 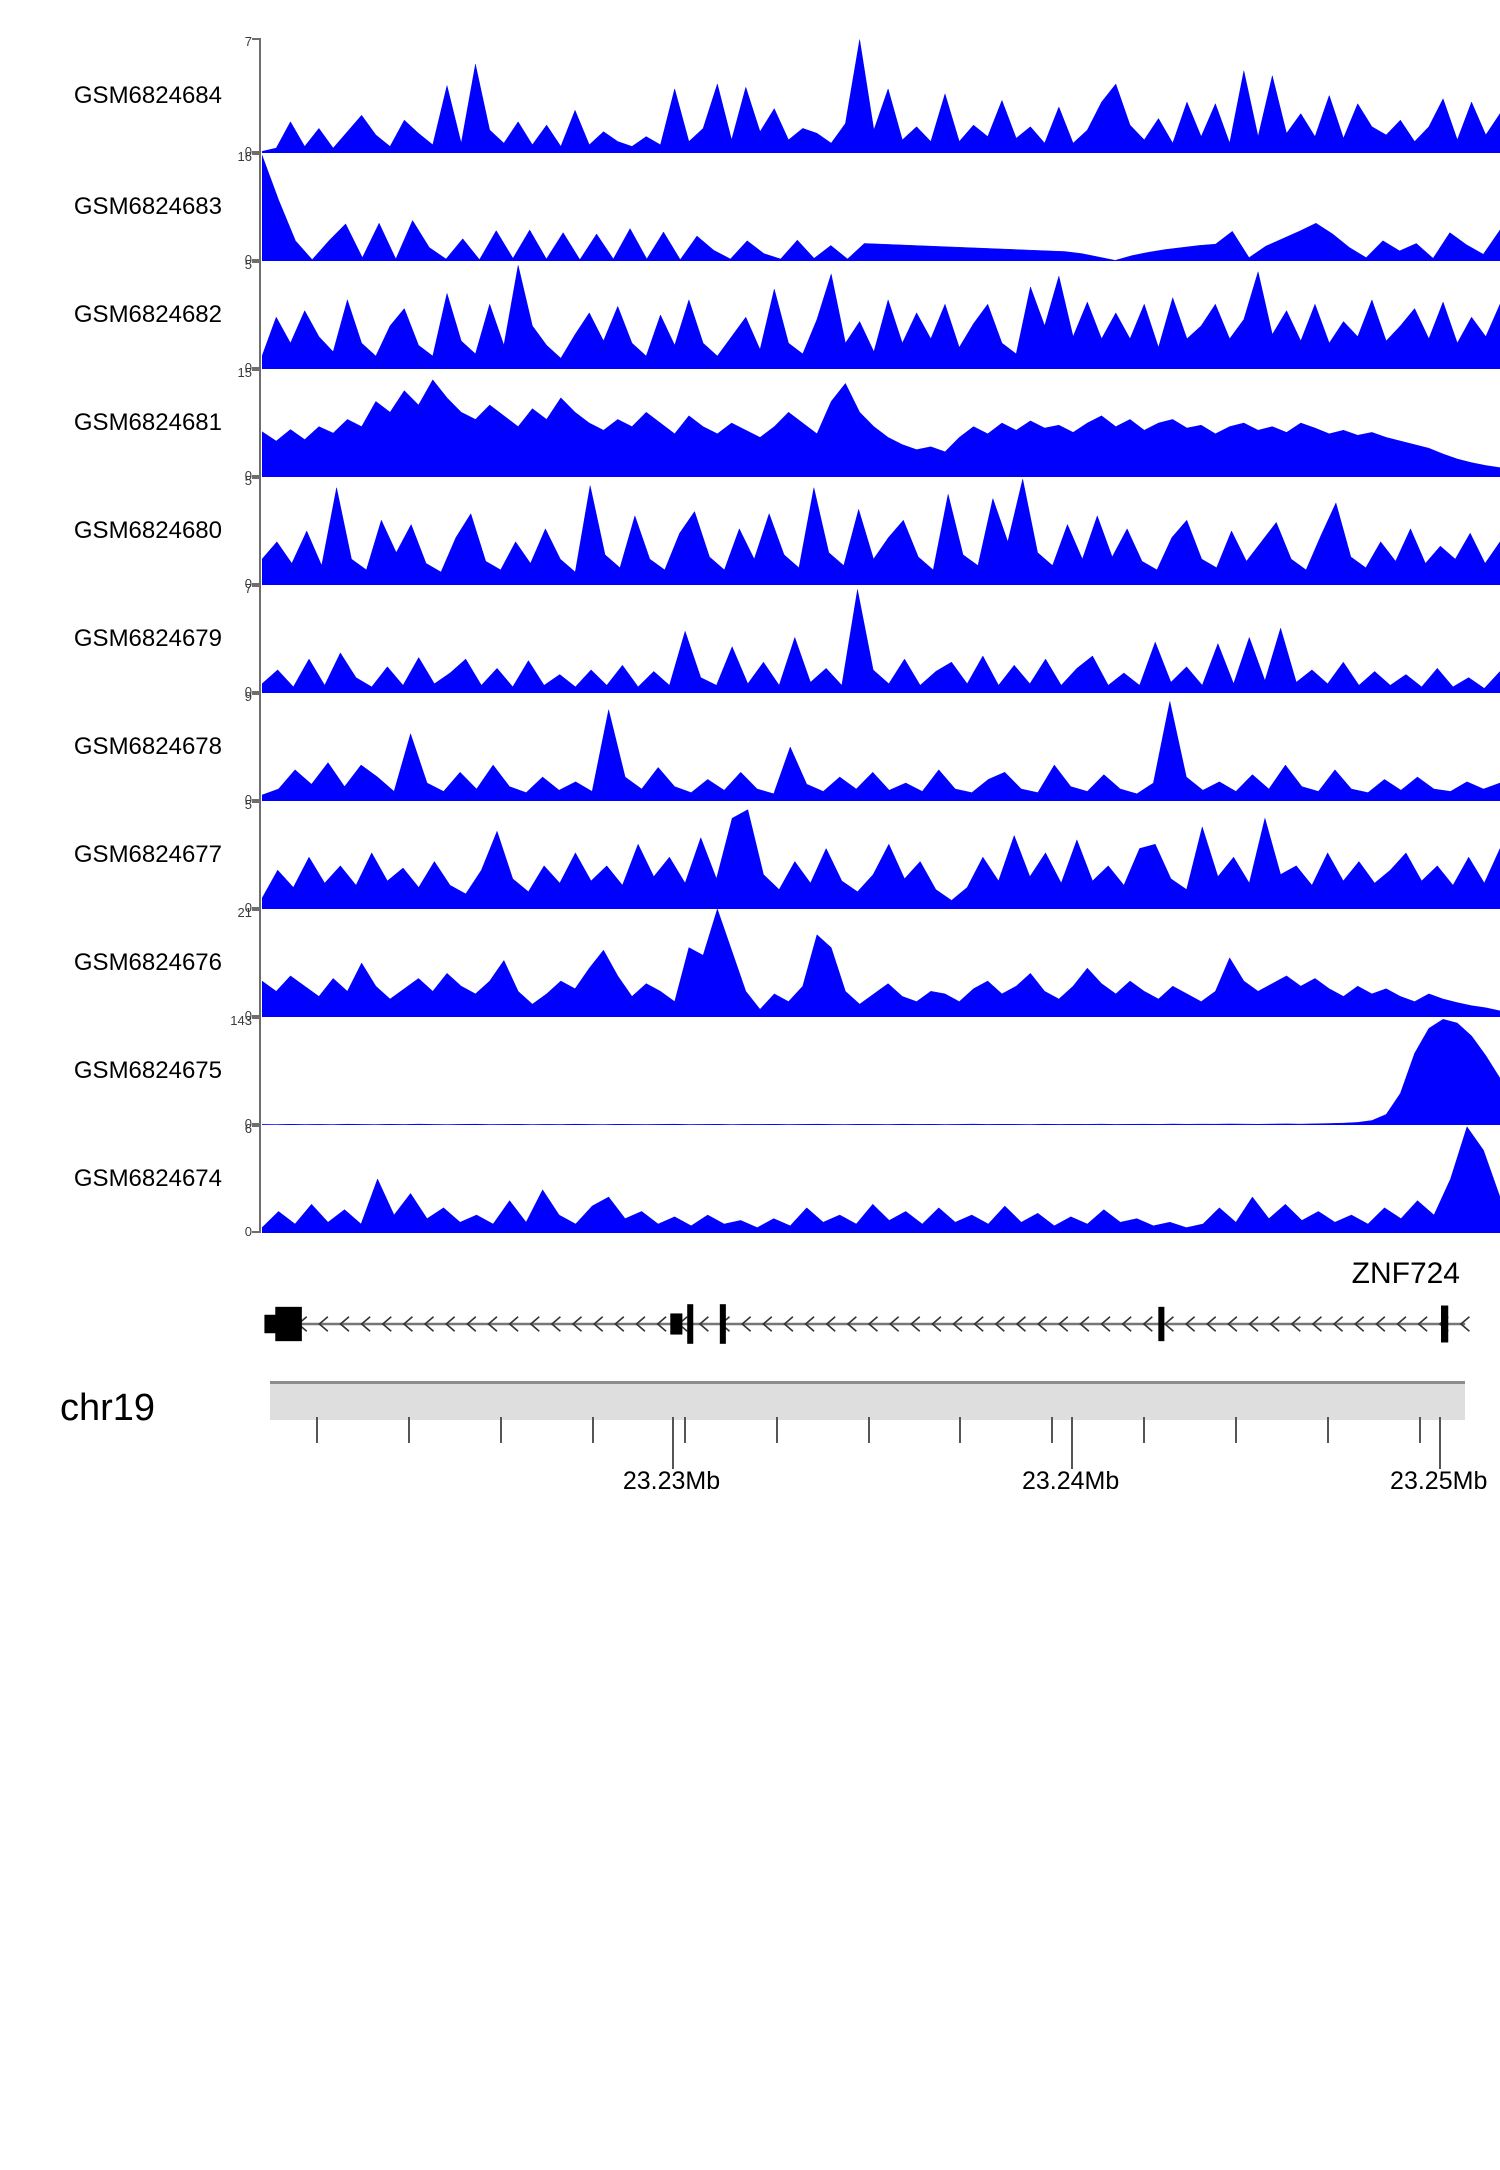 I want to click on signal-track: GSM6824684 7 0, so click(x=750, y=96).